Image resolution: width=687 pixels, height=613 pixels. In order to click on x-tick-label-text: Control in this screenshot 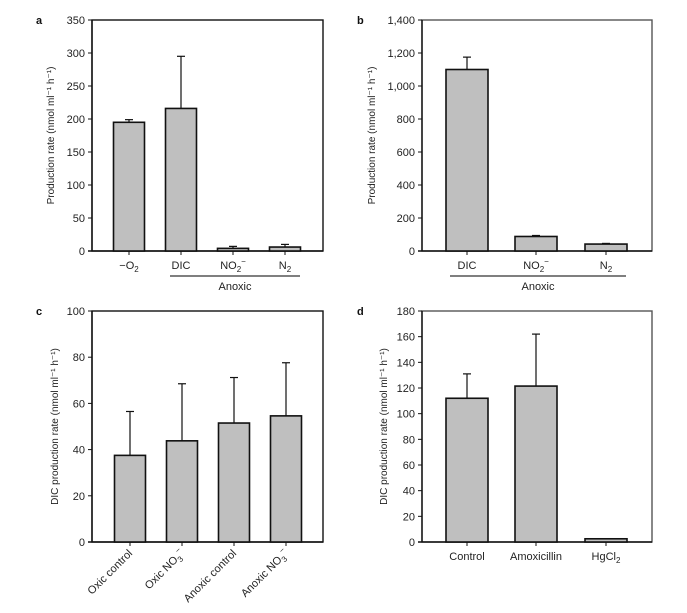, I will do `click(466, 557)`.